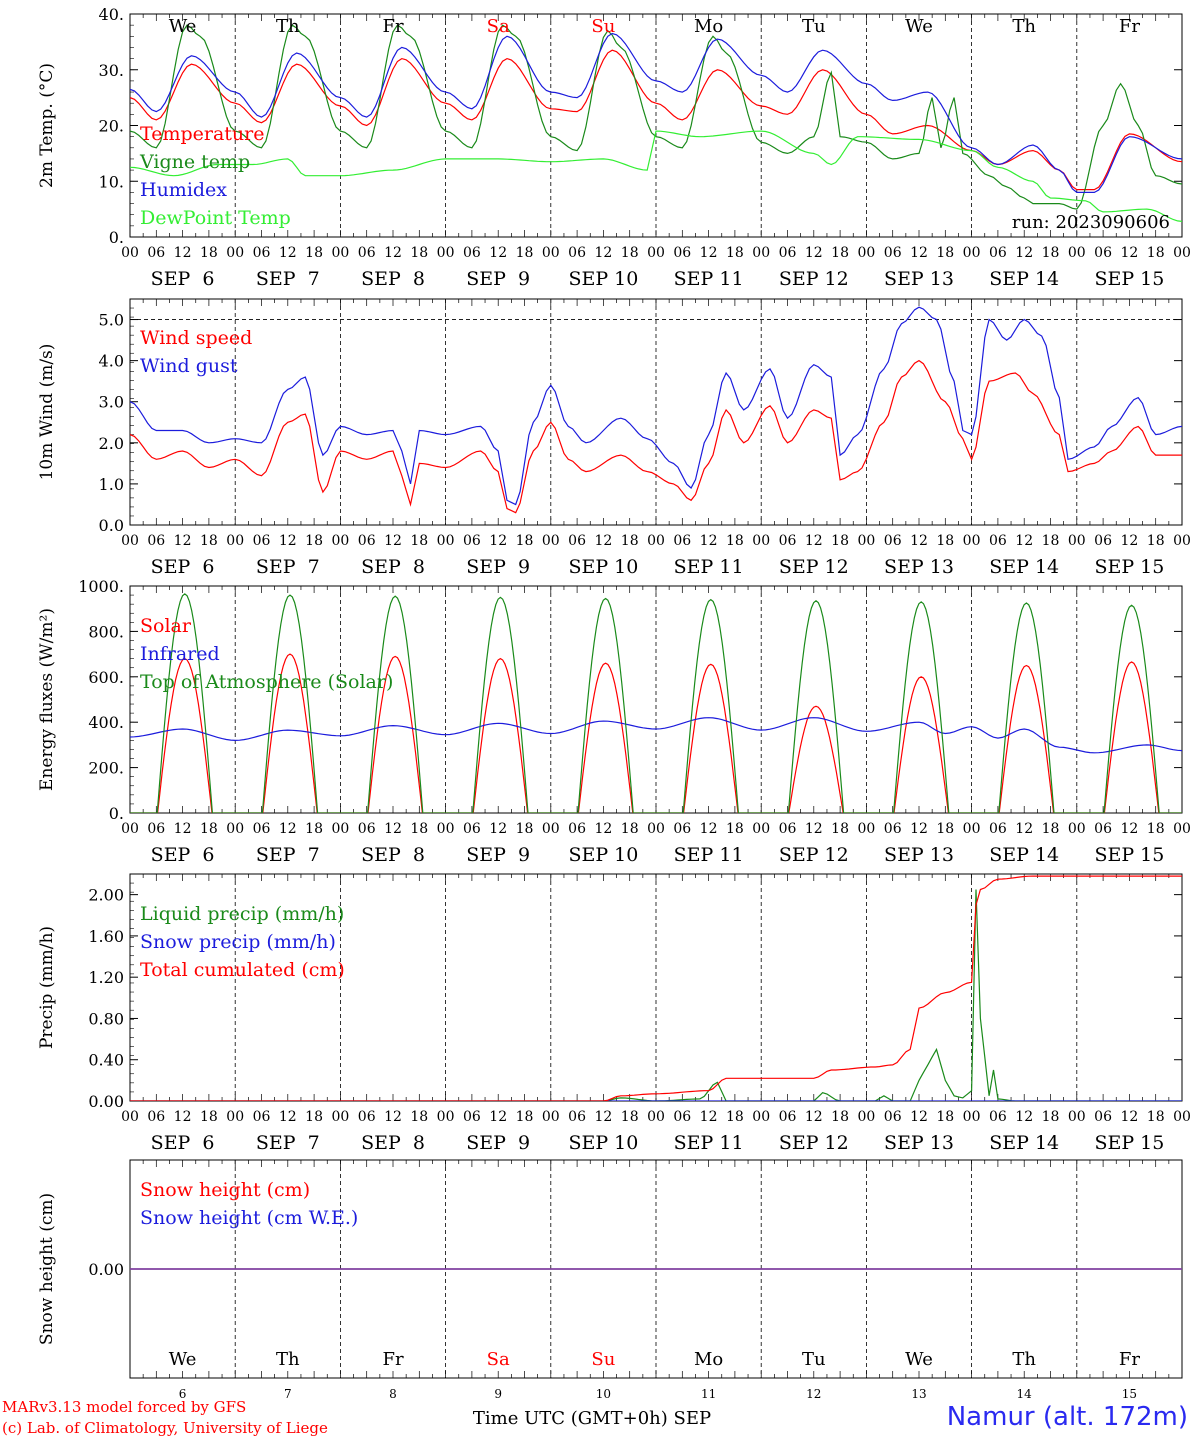 This screenshot has height=1440, width=1194. I want to click on legend-entry: Snow height (cm), so click(225, 1190).